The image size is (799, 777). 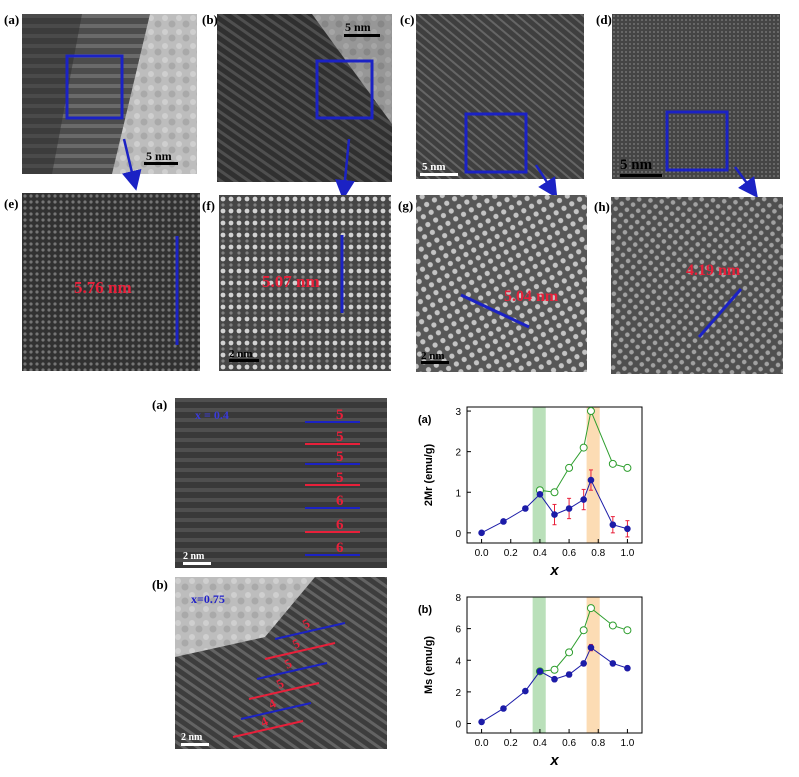 I want to click on panel-label-stem-b: (b), so click(x=160, y=584).